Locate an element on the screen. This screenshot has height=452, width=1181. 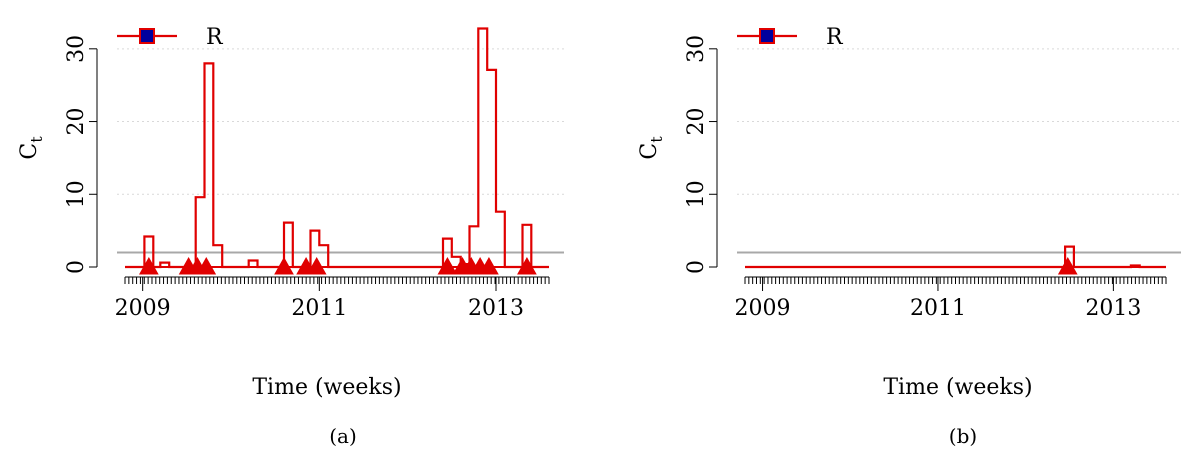
series-line-R is located at coordinates (955, 257).